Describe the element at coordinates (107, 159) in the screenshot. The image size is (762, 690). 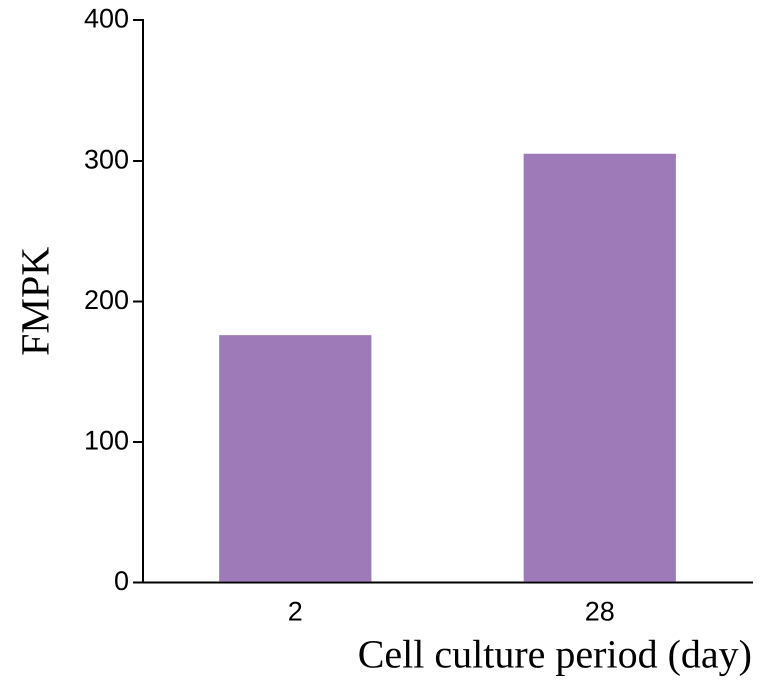
I see `y-tick-label: 300` at that location.